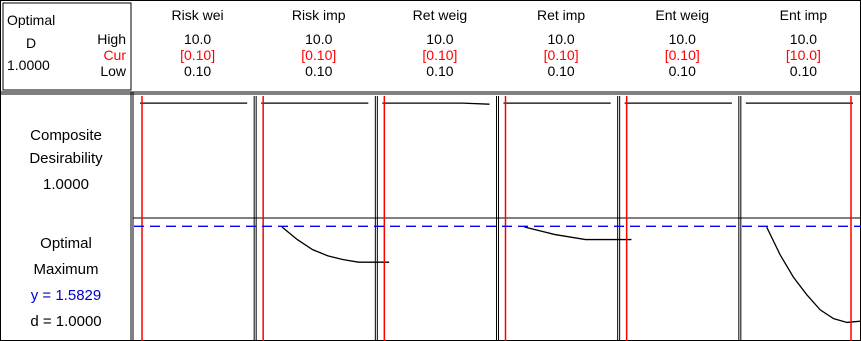 Image resolution: width=861 pixels, height=341 pixels. What do you see at coordinates (561, 15) in the screenshot?
I see `factor-name-ret-imp: Ret imp` at bounding box center [561, 15].